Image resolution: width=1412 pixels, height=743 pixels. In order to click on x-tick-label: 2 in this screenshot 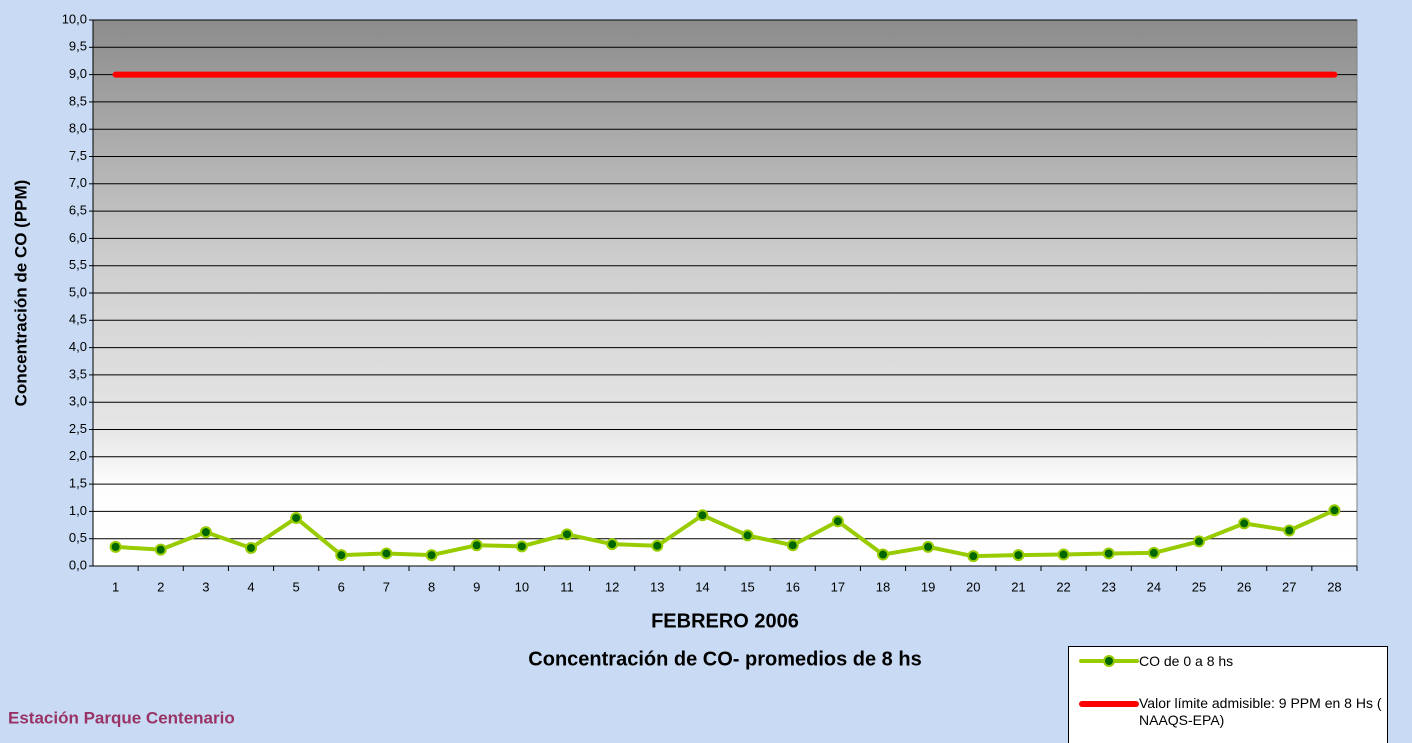, I will do `click(160, 586)`.